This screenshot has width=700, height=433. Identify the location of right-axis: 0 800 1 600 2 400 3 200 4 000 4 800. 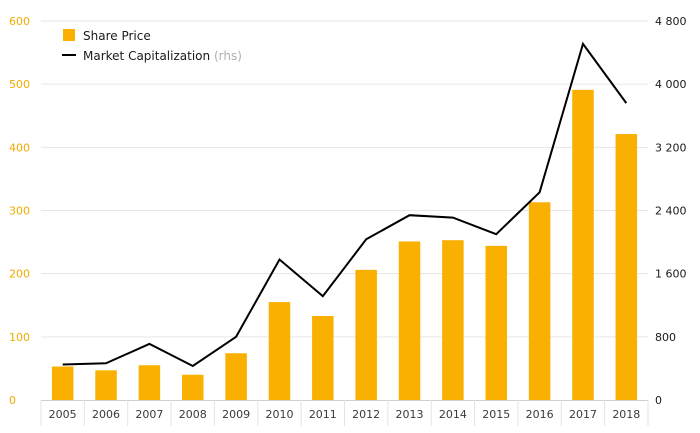
(671, 211).